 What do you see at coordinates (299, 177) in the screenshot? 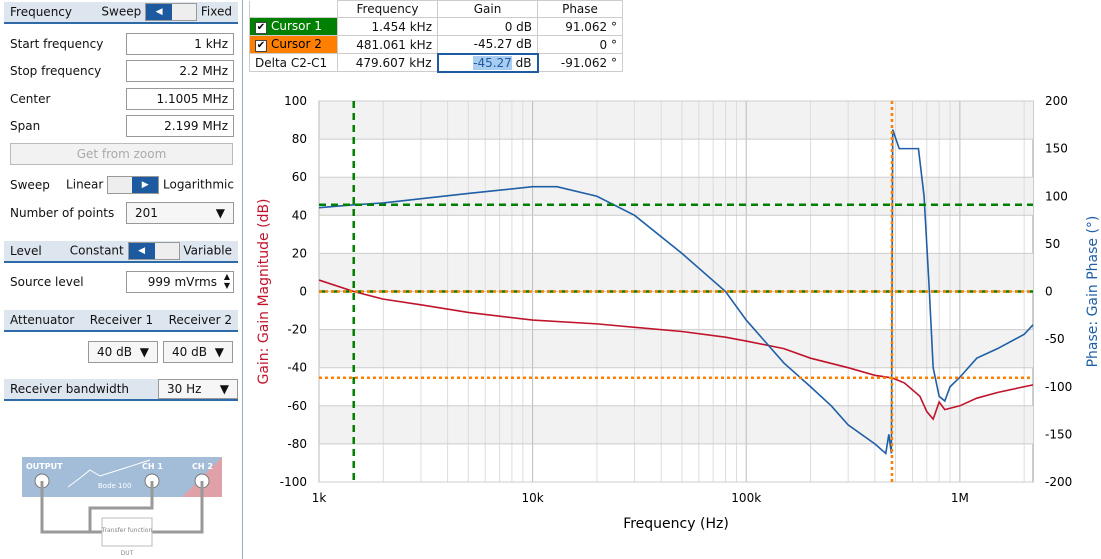
I see `y-tick-label: 60` at bounding box center [299, 177].